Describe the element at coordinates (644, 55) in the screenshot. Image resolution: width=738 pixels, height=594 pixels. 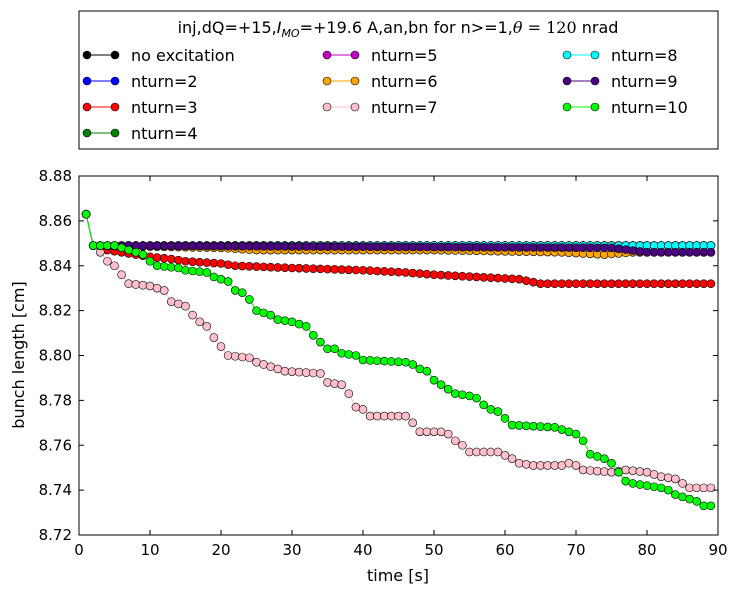
I see `legend-label: nturn=8` at that location.